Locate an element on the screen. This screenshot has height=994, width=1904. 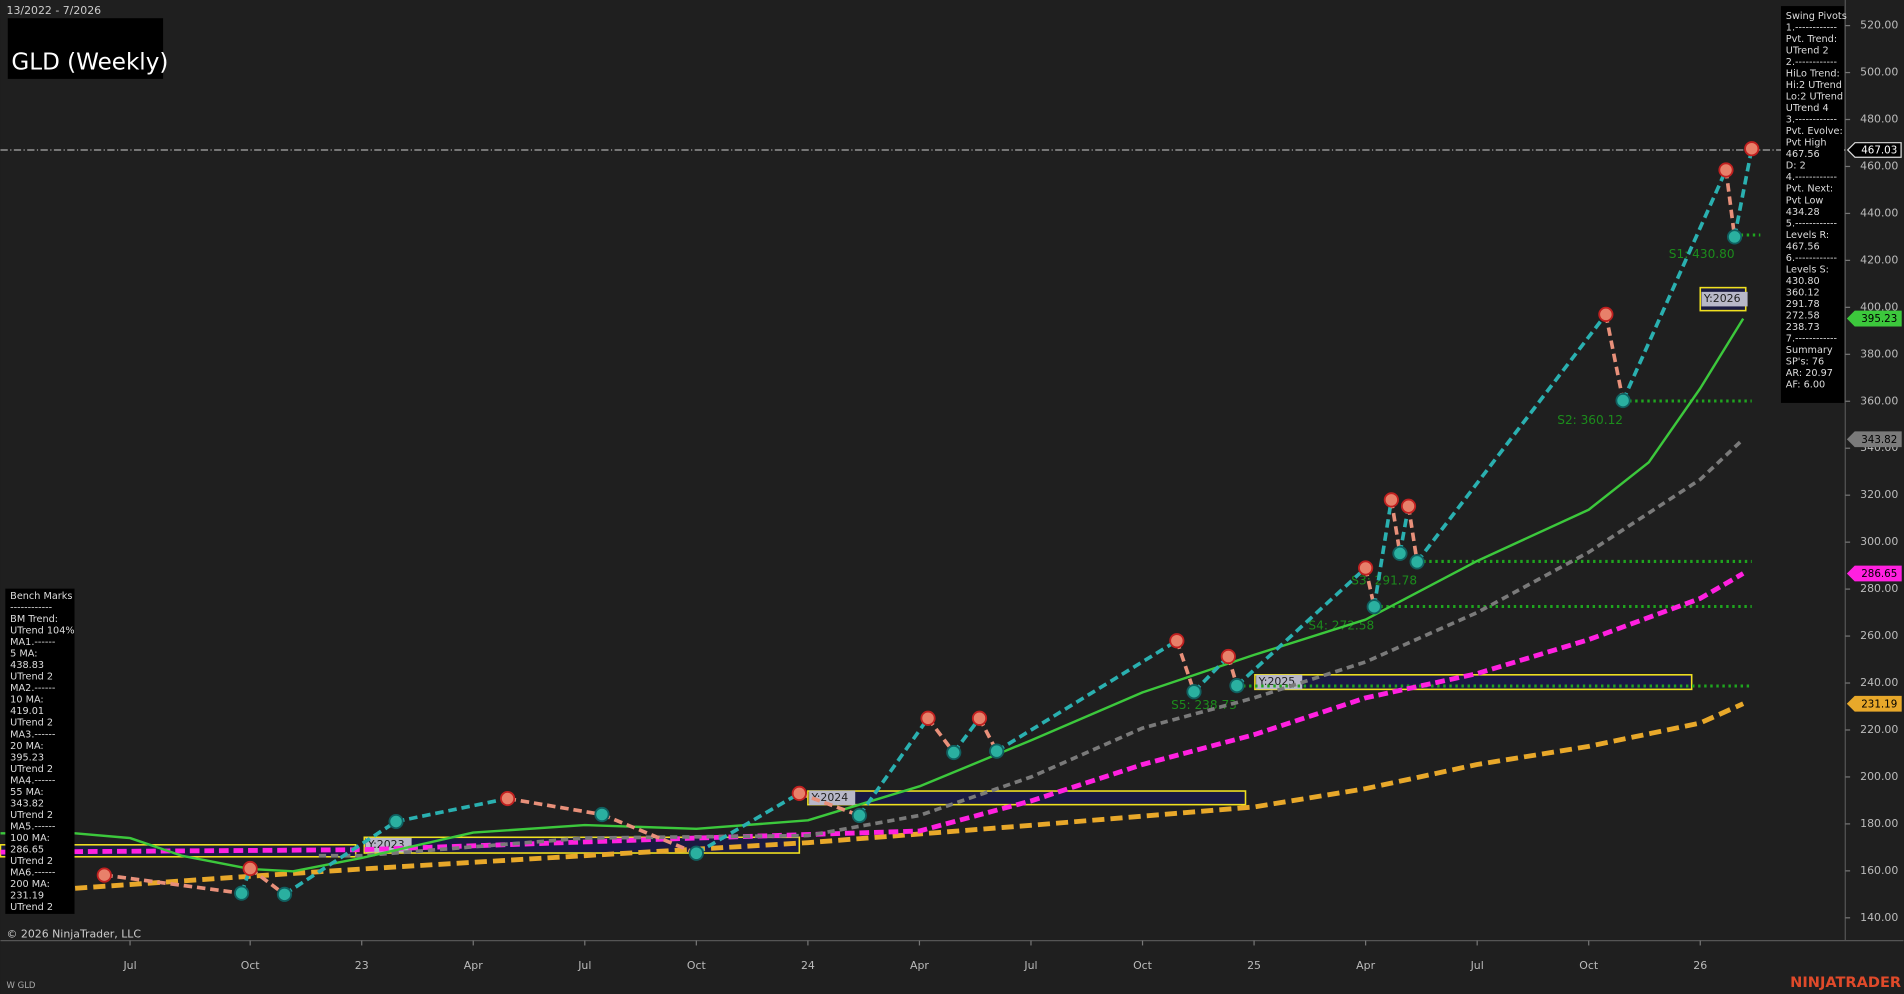
y-tick-label: 320.00 is located at coordinates (1879, 494).